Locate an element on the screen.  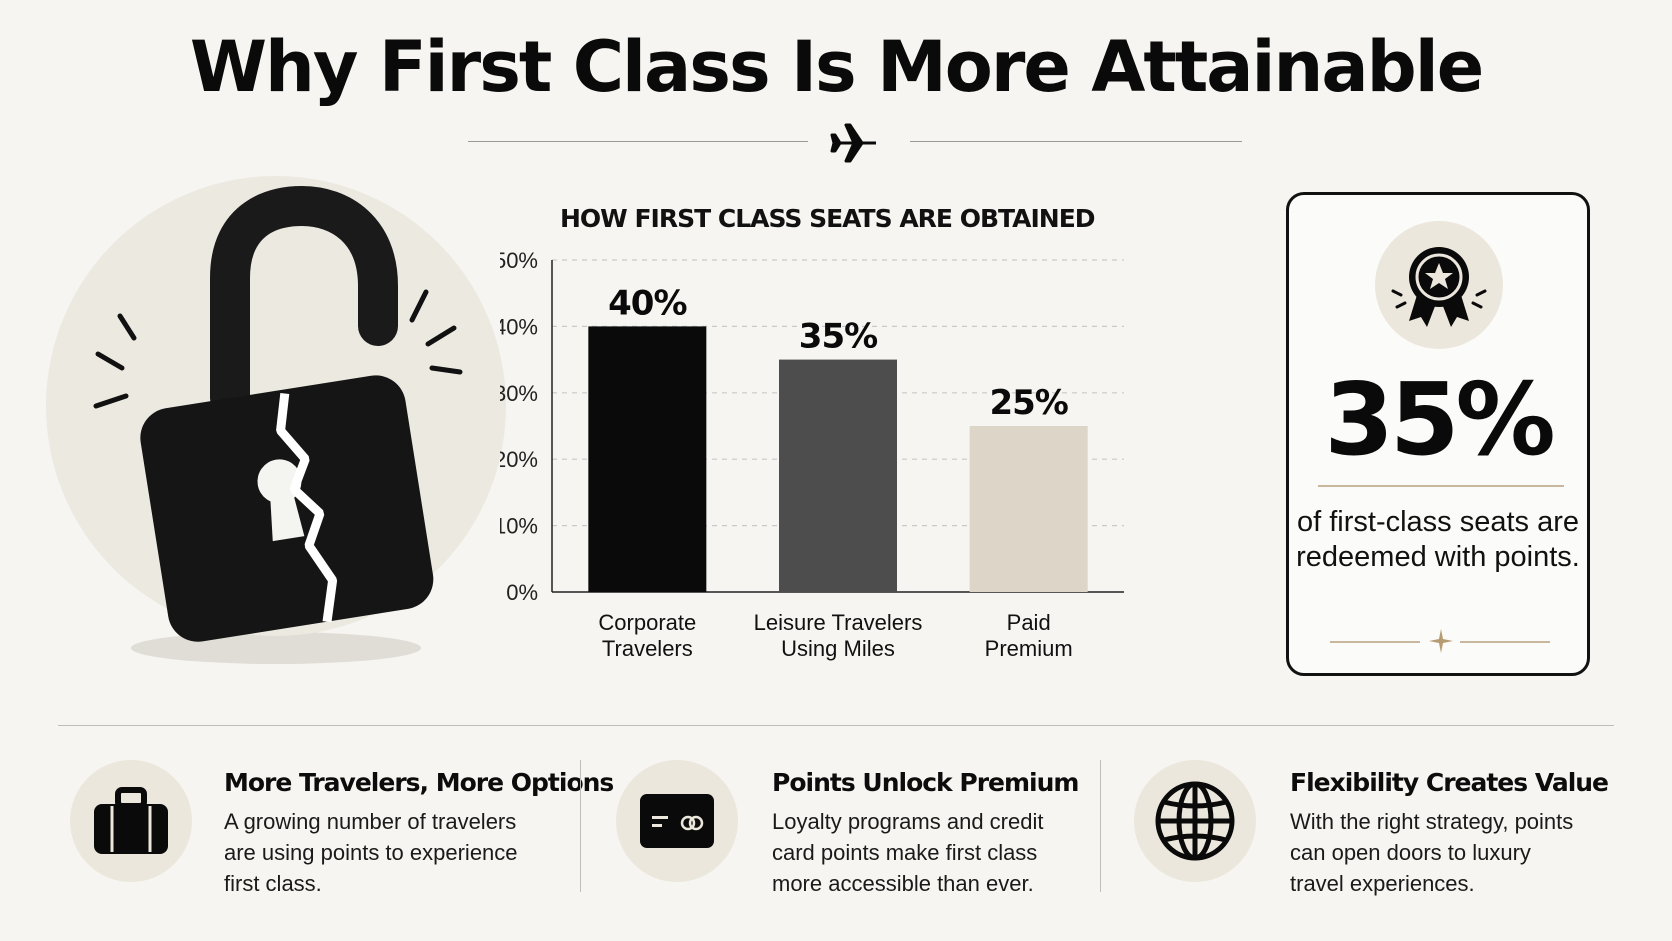
y-tick-label: 40% is located at coordinates (519, 326).